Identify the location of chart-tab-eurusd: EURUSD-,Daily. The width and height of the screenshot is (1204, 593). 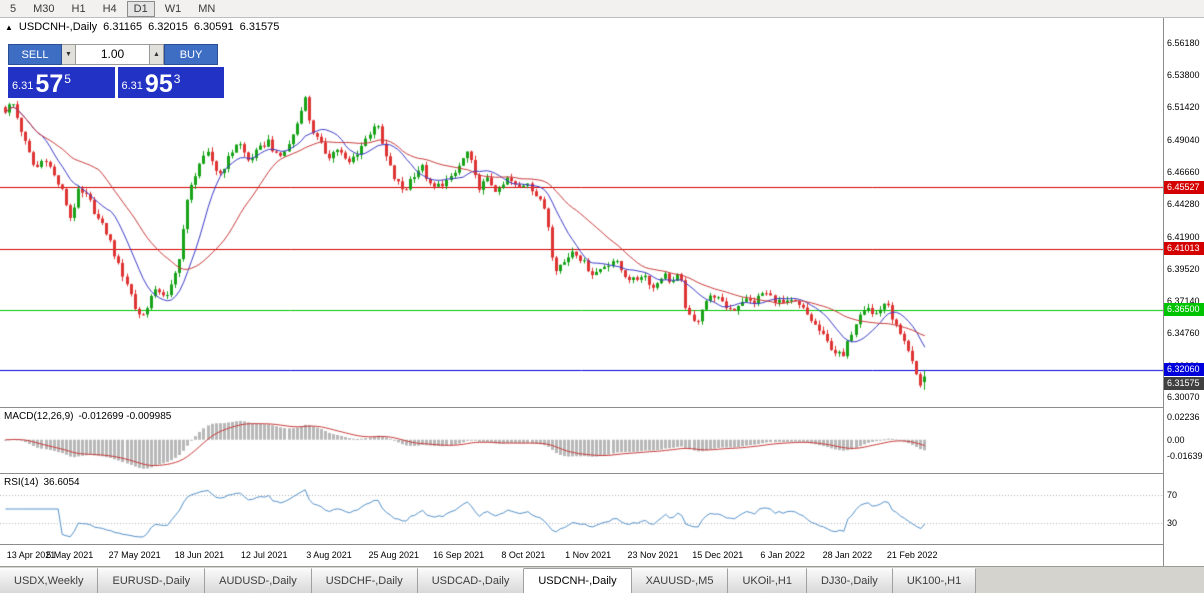
(152, 580).